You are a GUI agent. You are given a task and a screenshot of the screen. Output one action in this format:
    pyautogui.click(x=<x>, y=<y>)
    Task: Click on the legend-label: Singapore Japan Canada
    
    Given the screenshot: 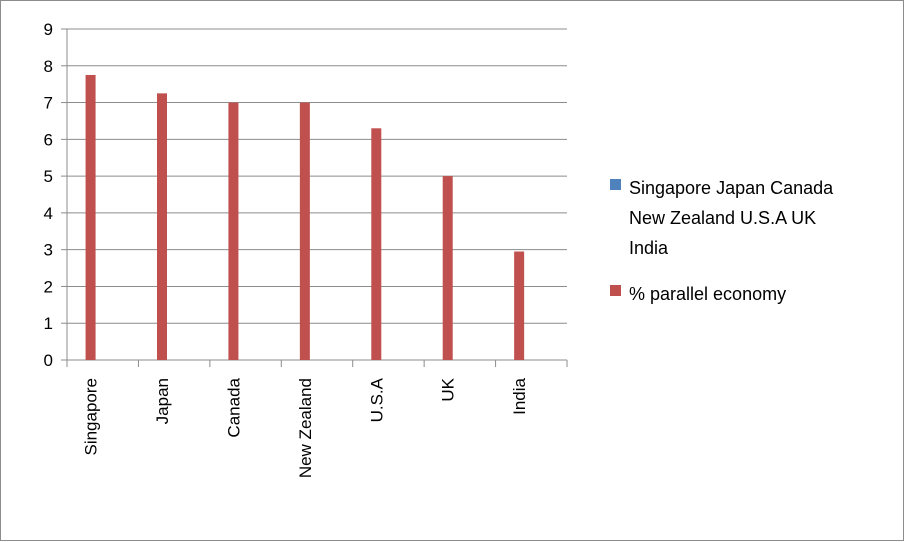 What is the action you would take?
    pyautogui.click(x=731, y=188)
    